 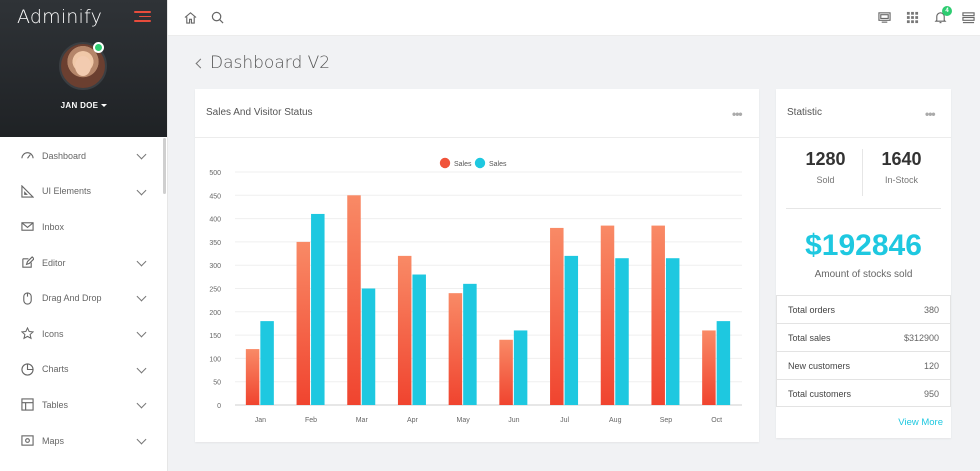 I want to click on x-tick-label: Apr, so click(x=413, y=420).